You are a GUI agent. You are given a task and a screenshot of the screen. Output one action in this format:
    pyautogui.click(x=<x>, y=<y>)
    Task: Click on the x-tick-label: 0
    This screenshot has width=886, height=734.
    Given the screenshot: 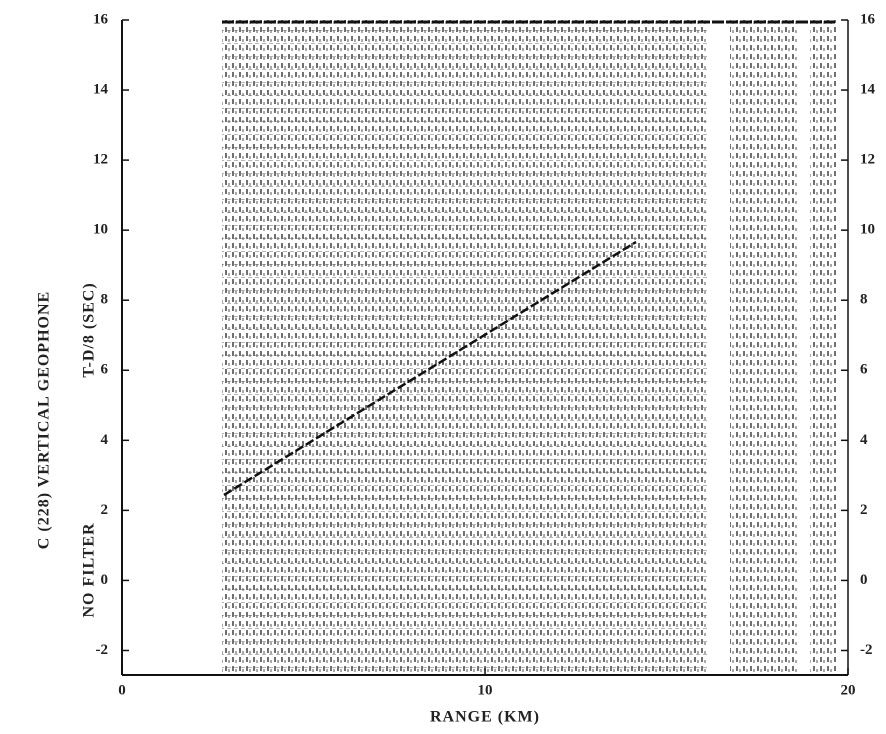 What is the action you would take?
    pyautogui.click(x=122, y=690)
    